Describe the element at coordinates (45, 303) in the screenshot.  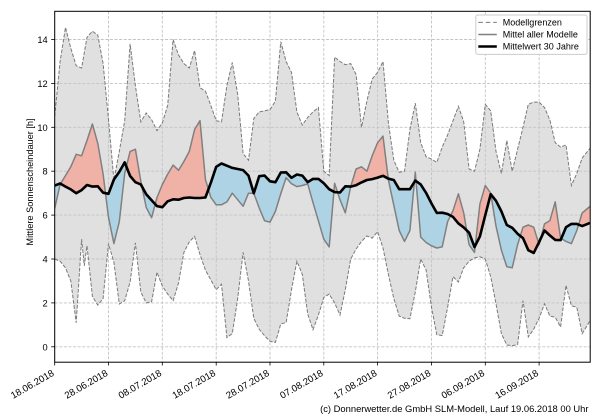
I see `svg-text: 2` at that location.